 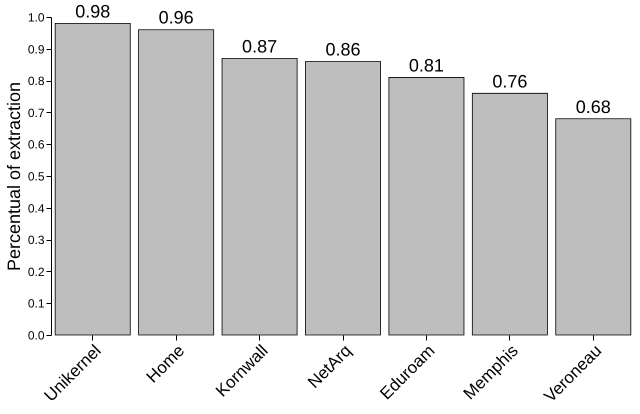 What do you see at coordinates (426, 65) in the screenshot?
I see `data-label: 0.81` at bounding box center [426, 65].